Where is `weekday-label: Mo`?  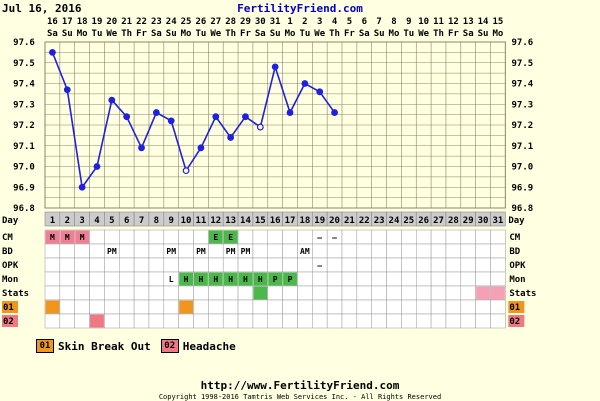 weekday-label: Mo is located at coordinates (82, 34).